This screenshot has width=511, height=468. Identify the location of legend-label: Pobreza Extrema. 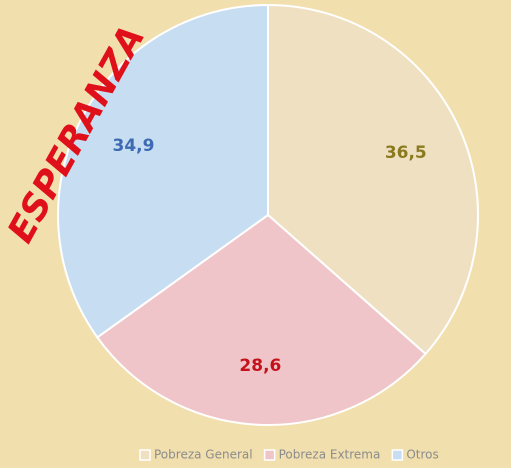
(330, 455).